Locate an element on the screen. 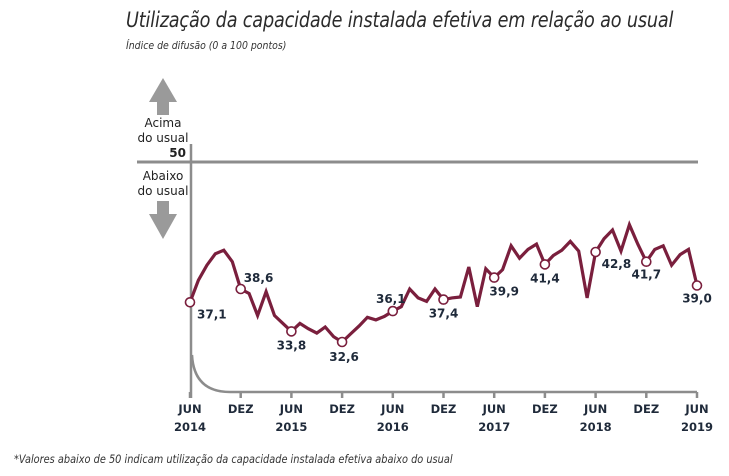 This screenshot has height=476, width=729. below-label-line2: do usual is located at coordinates (163, 191).